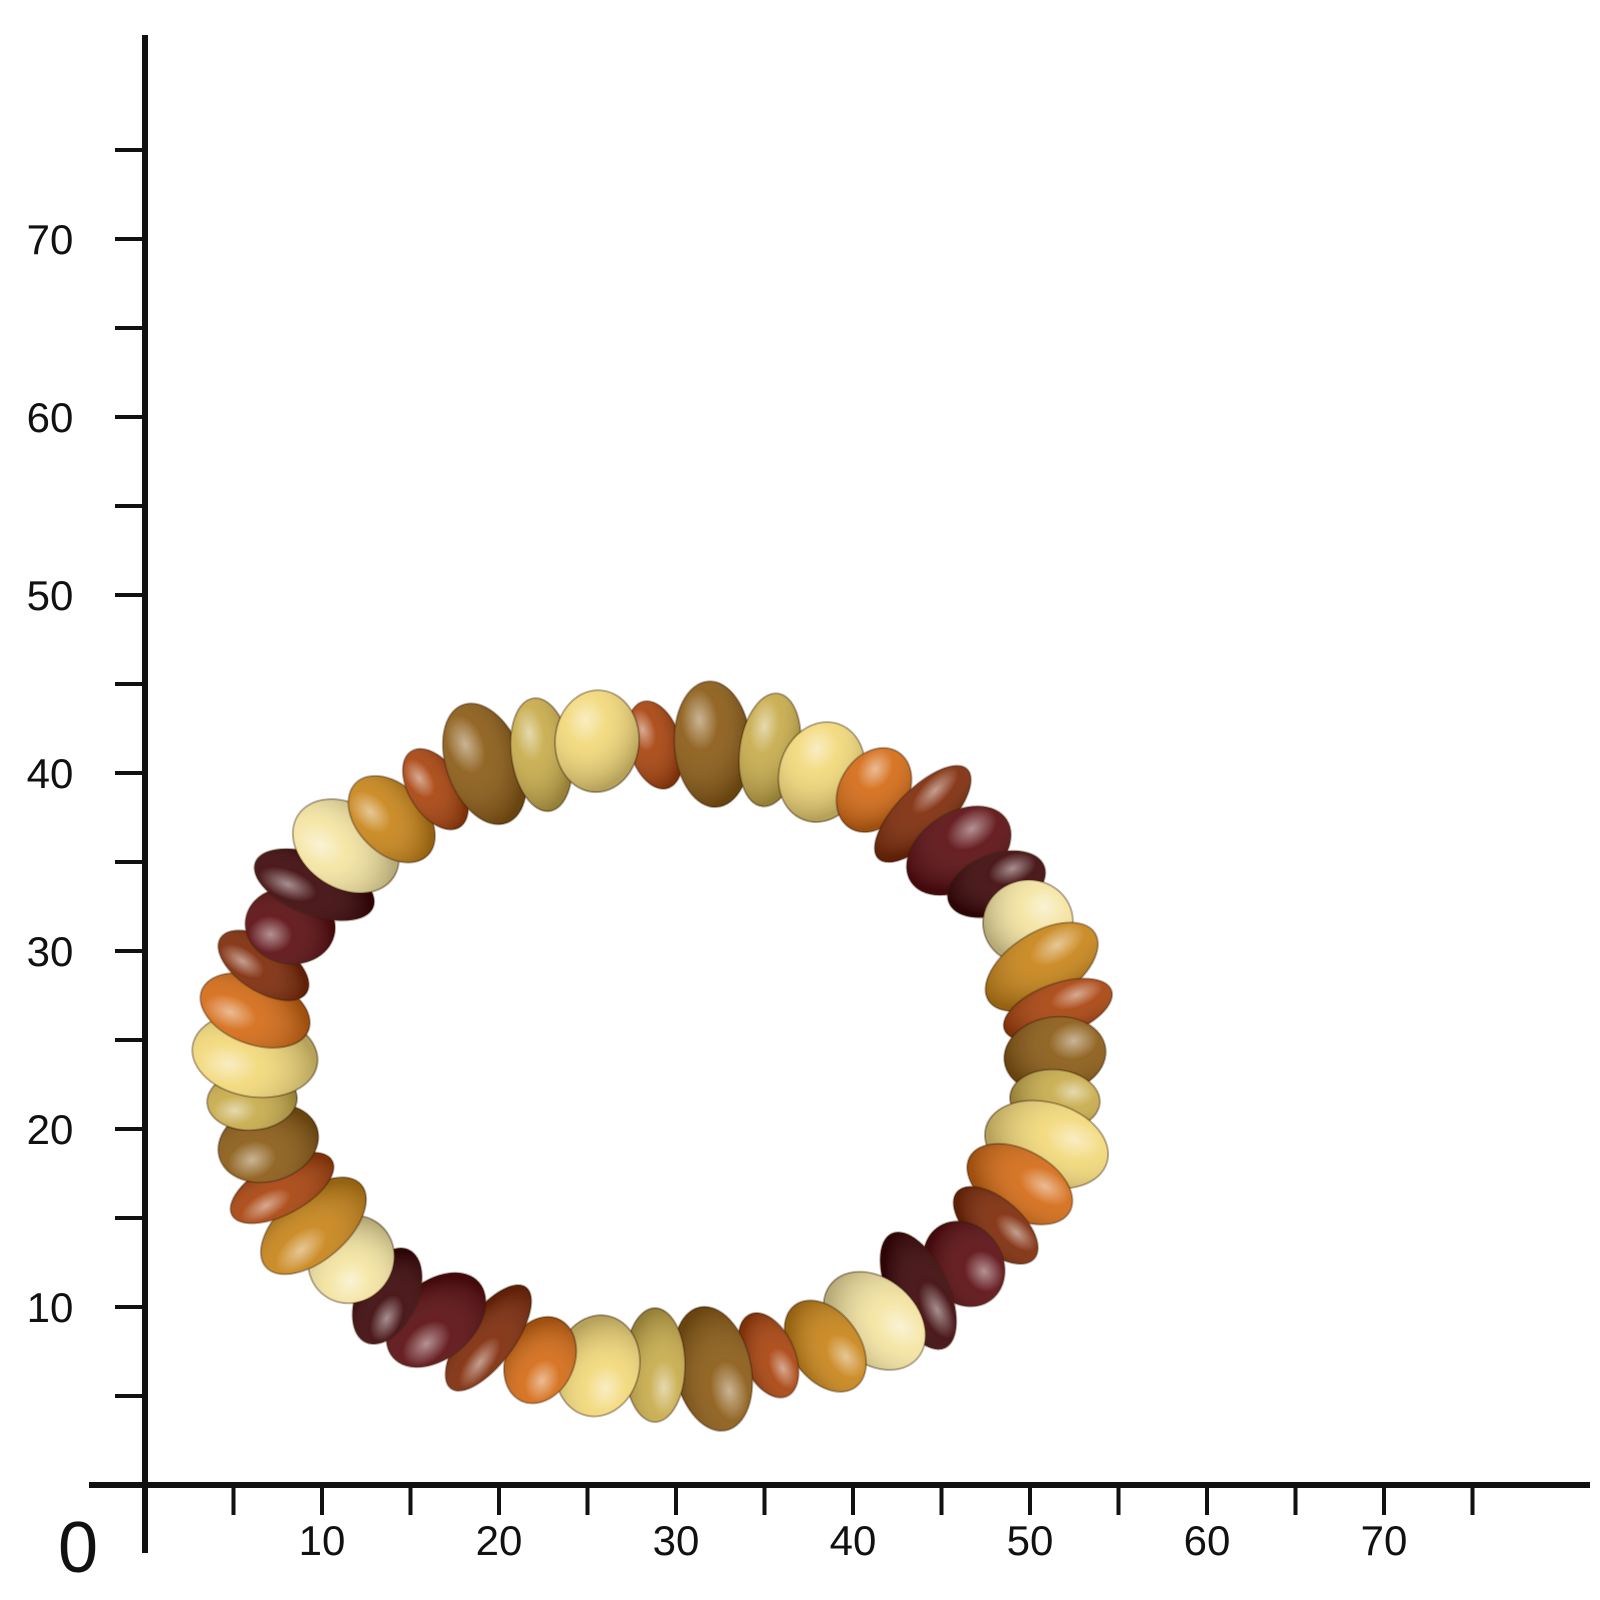  Describe the element at coordinates (1384, 1540) in the screenshot. I see `x-scale-tick-label: 70` at that location.